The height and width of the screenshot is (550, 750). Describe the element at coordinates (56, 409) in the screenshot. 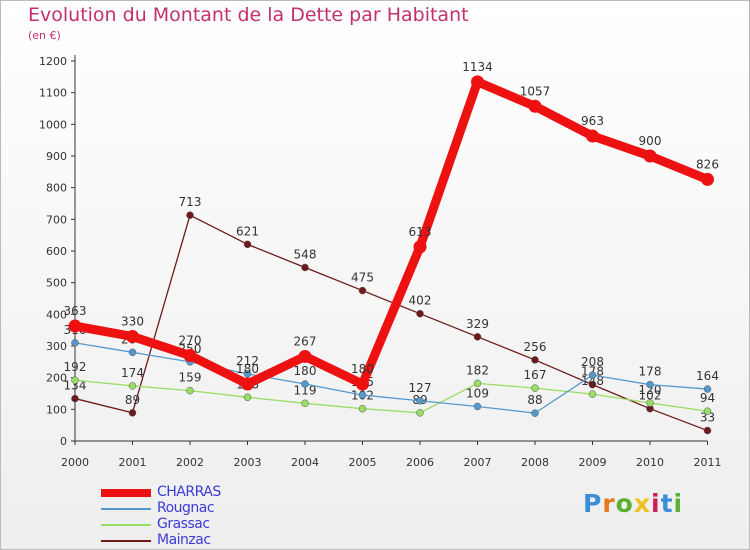

I see `y-tick-label: 100` at that location.